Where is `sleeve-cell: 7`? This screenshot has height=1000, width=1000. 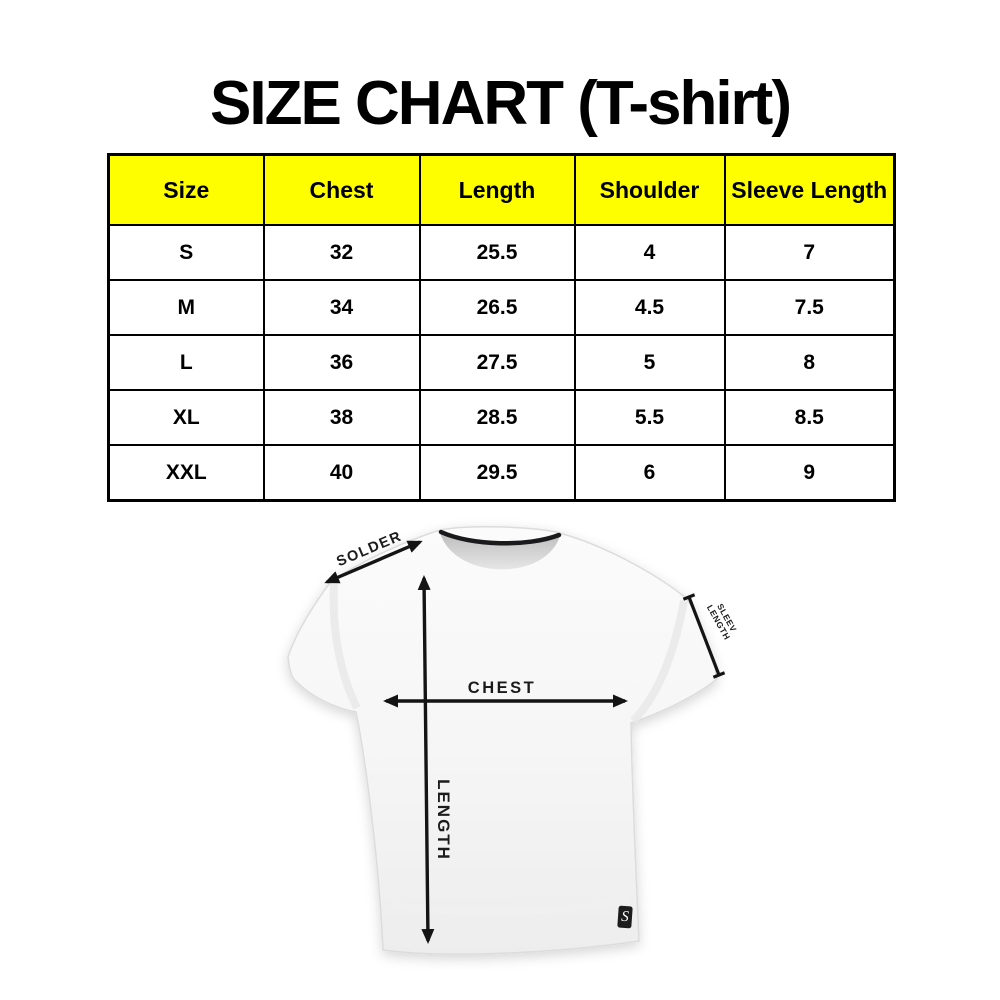 sleeve-cell: 7 is located at coordinates (809, 252).